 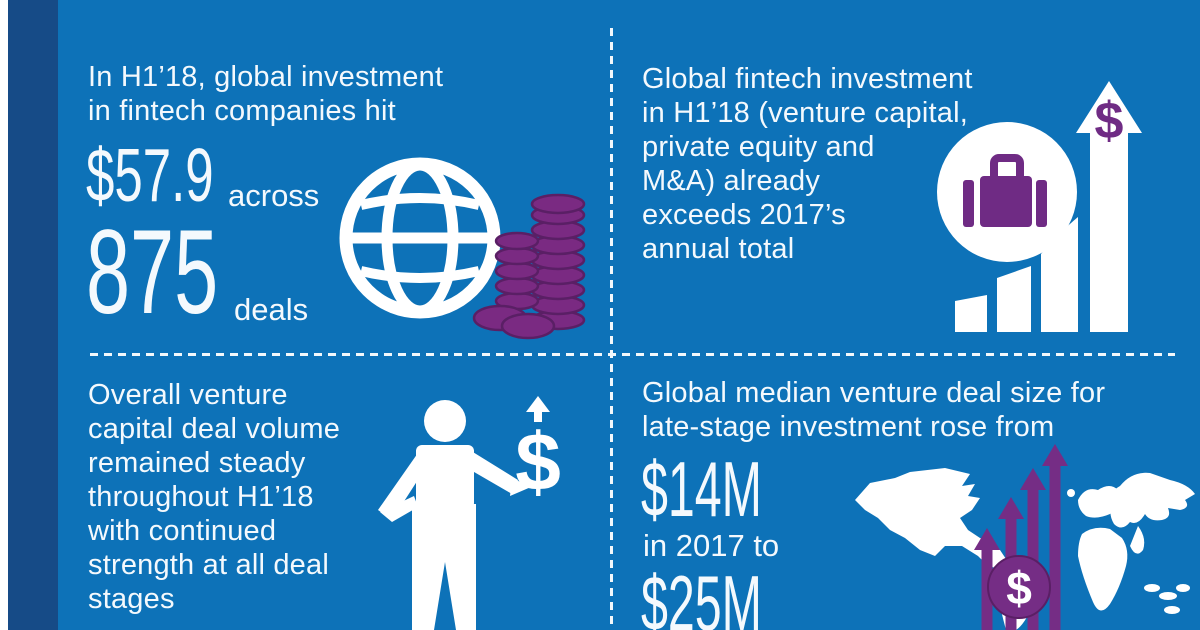 I want to click on stat-deal-count-suffix: deals, so click(x=271, y=309).